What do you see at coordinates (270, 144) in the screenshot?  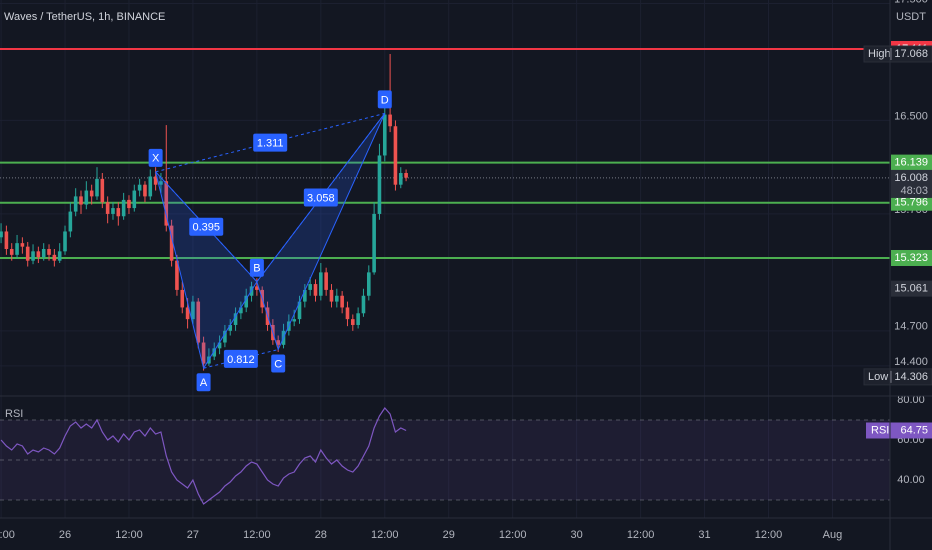 I see `pattern-ratio-label: 1.311` at bounding box center [270, 144].